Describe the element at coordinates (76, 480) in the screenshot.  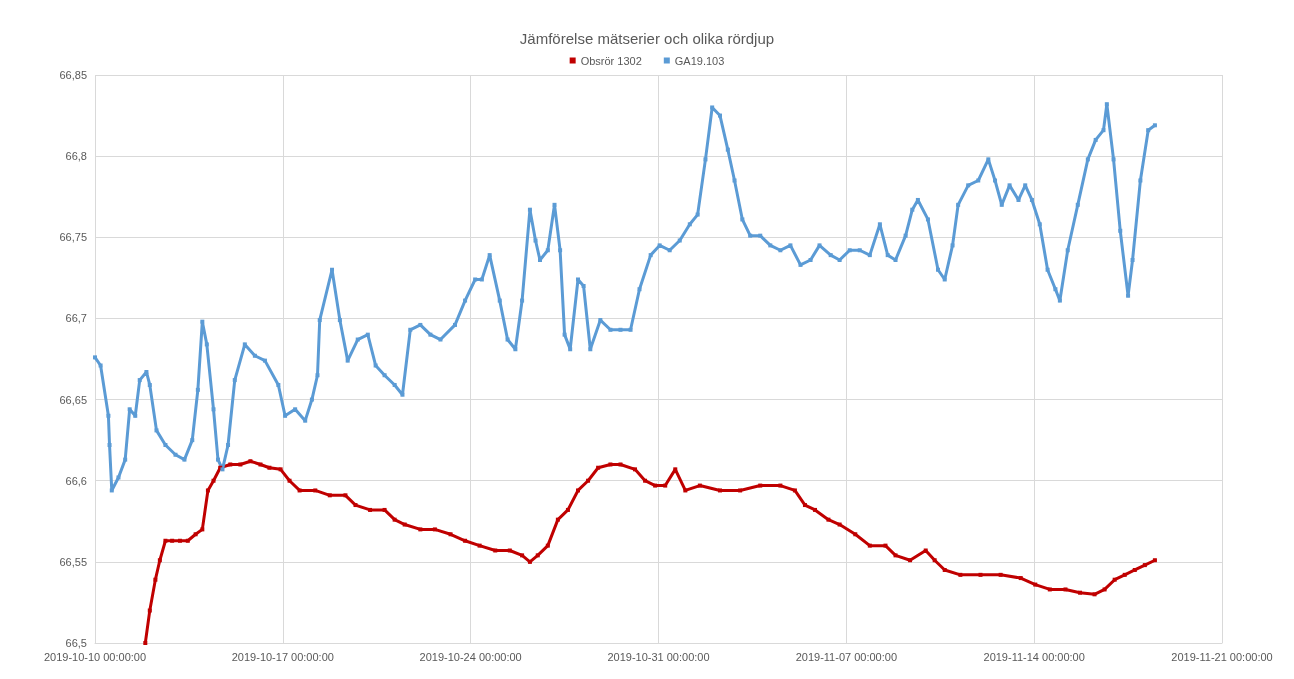
I see `y-tick-label: 66,6` at that location.